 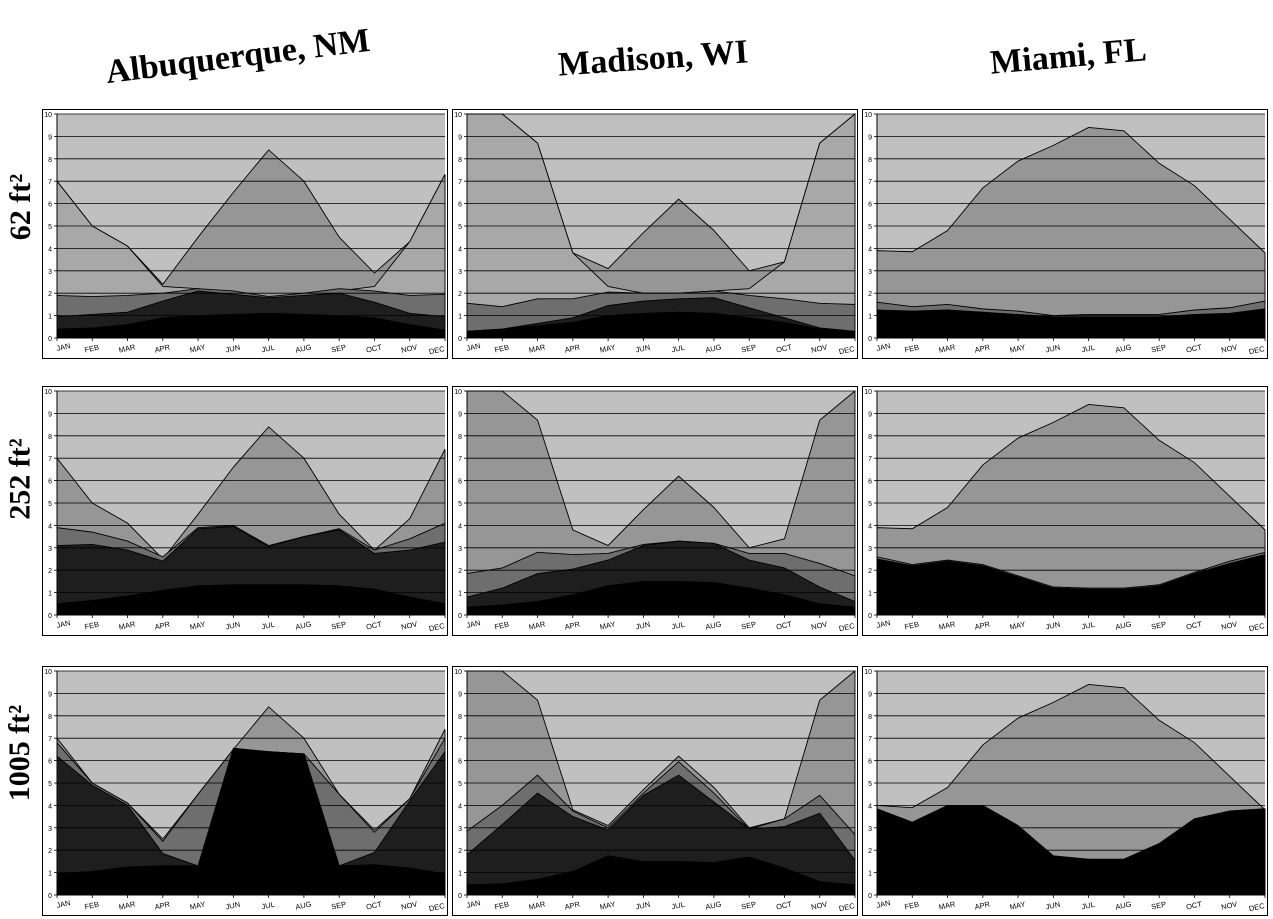 What do you see at coordinates (653, 58) in the screenshot?
I see `column-title-madison: Madison, WI` at bounding box center [653, 58].